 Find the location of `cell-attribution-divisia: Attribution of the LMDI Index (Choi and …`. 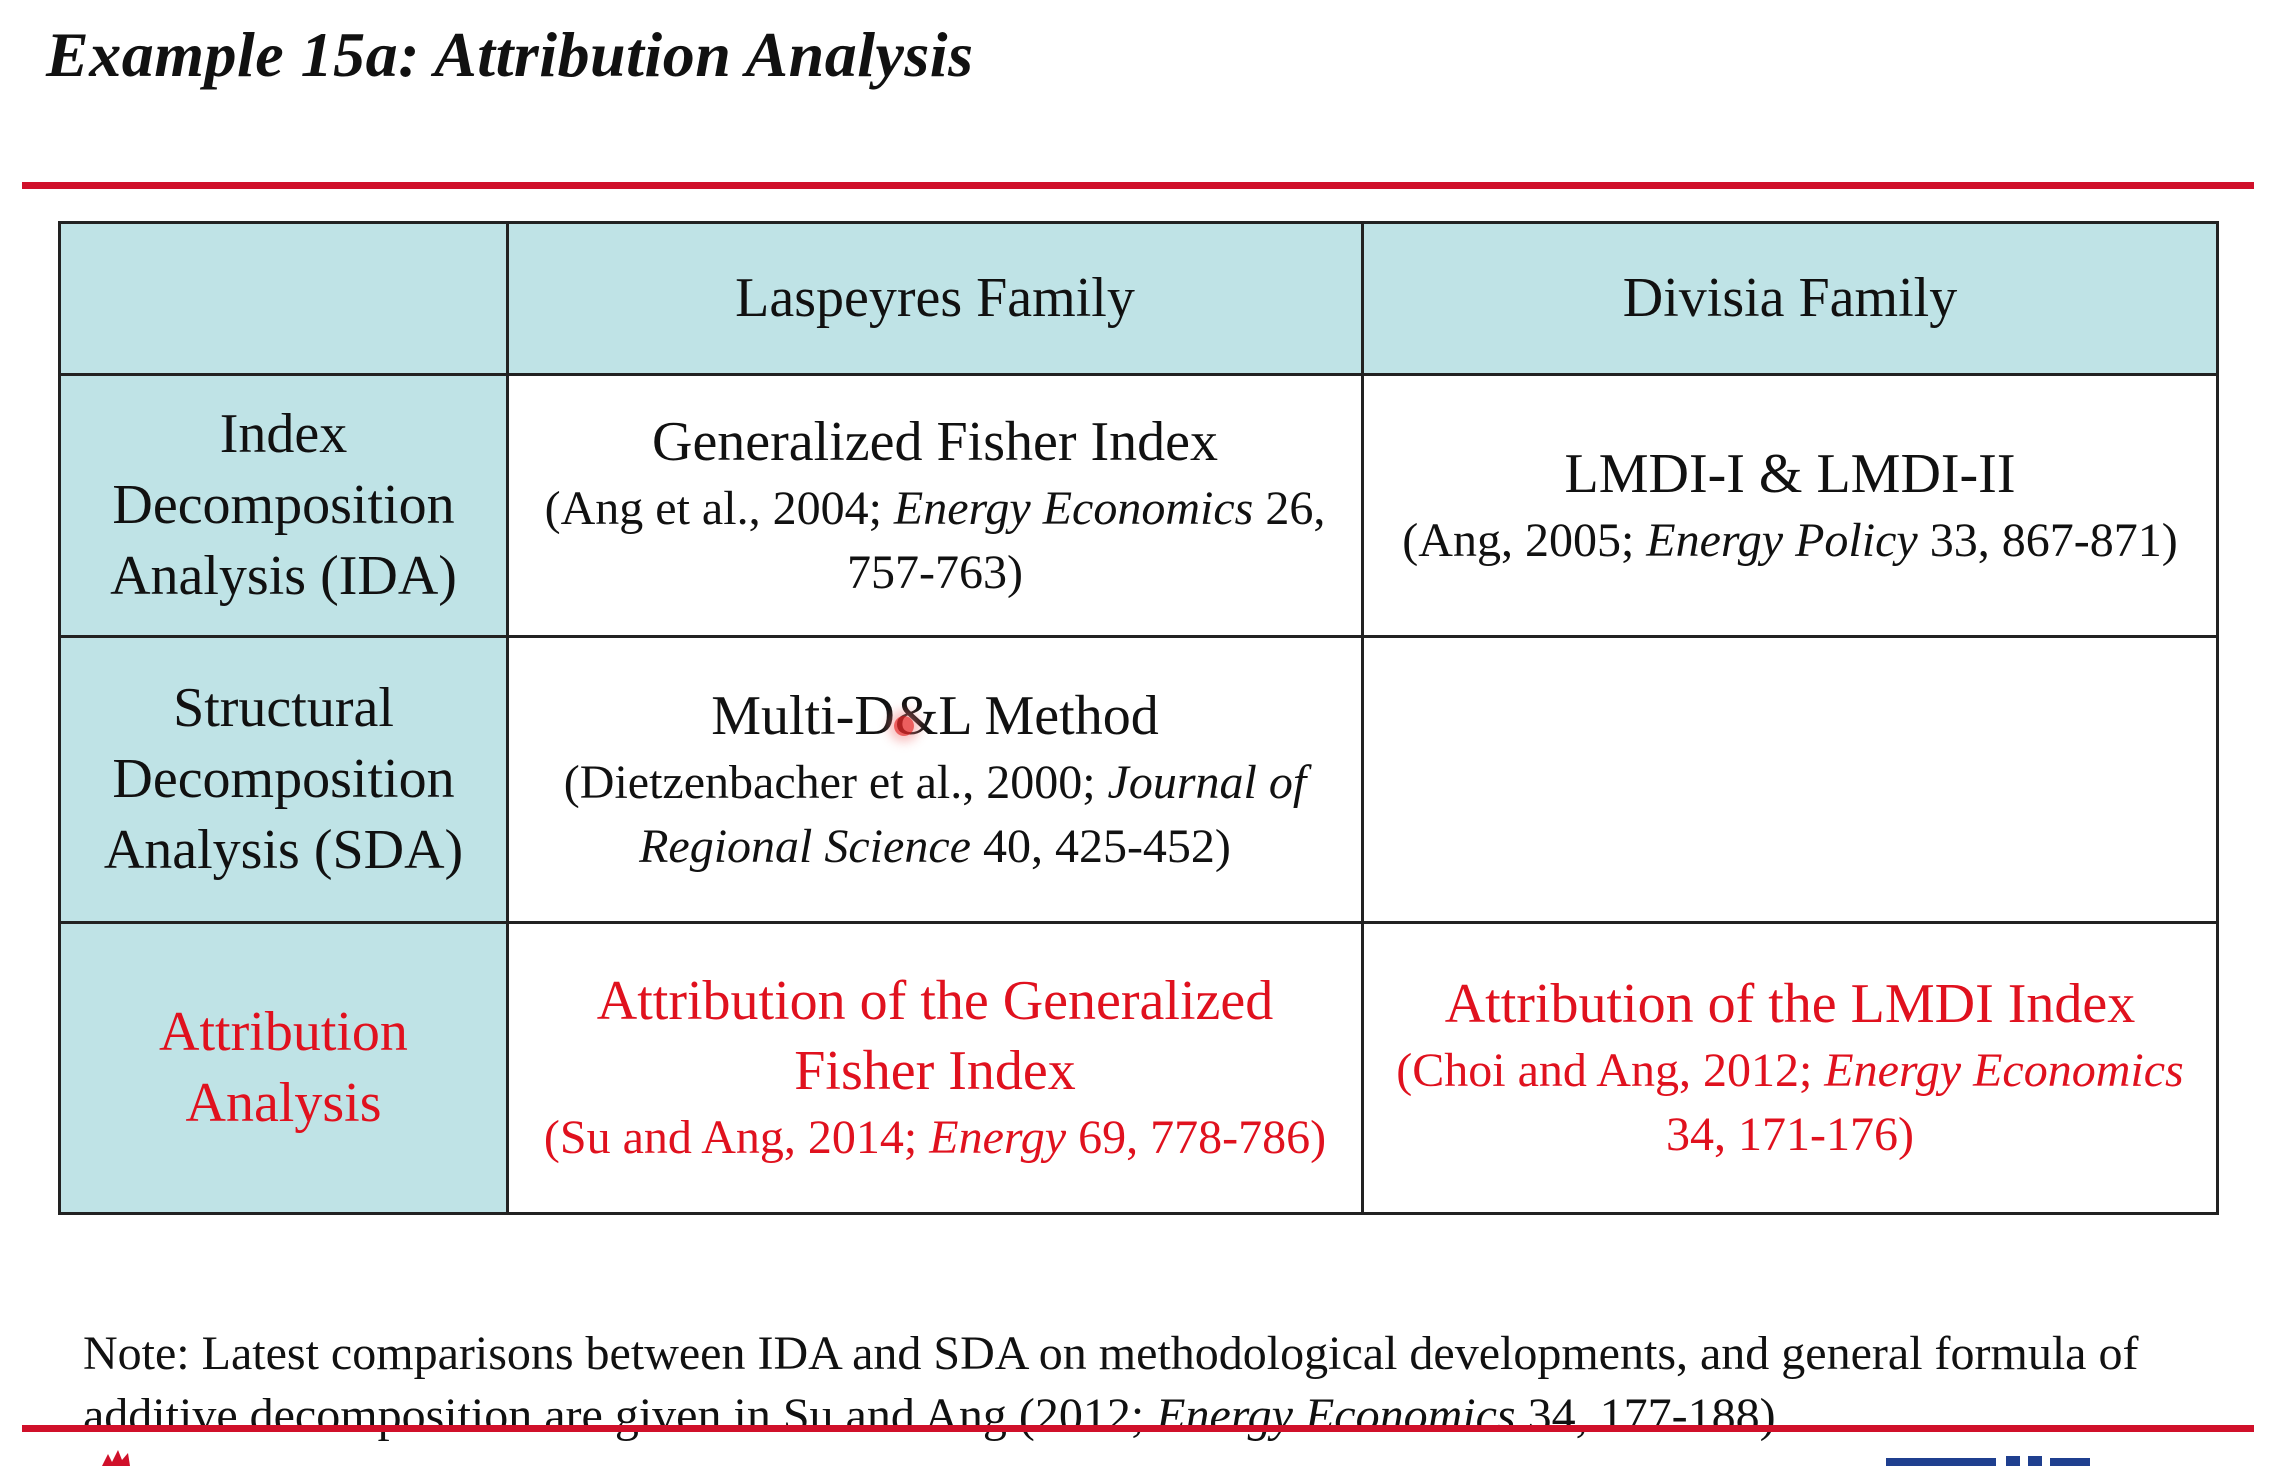

cell-attribution-divisia: Attribution of the LMDI Index (Choi and … is located at coordinates (1790, 1068).